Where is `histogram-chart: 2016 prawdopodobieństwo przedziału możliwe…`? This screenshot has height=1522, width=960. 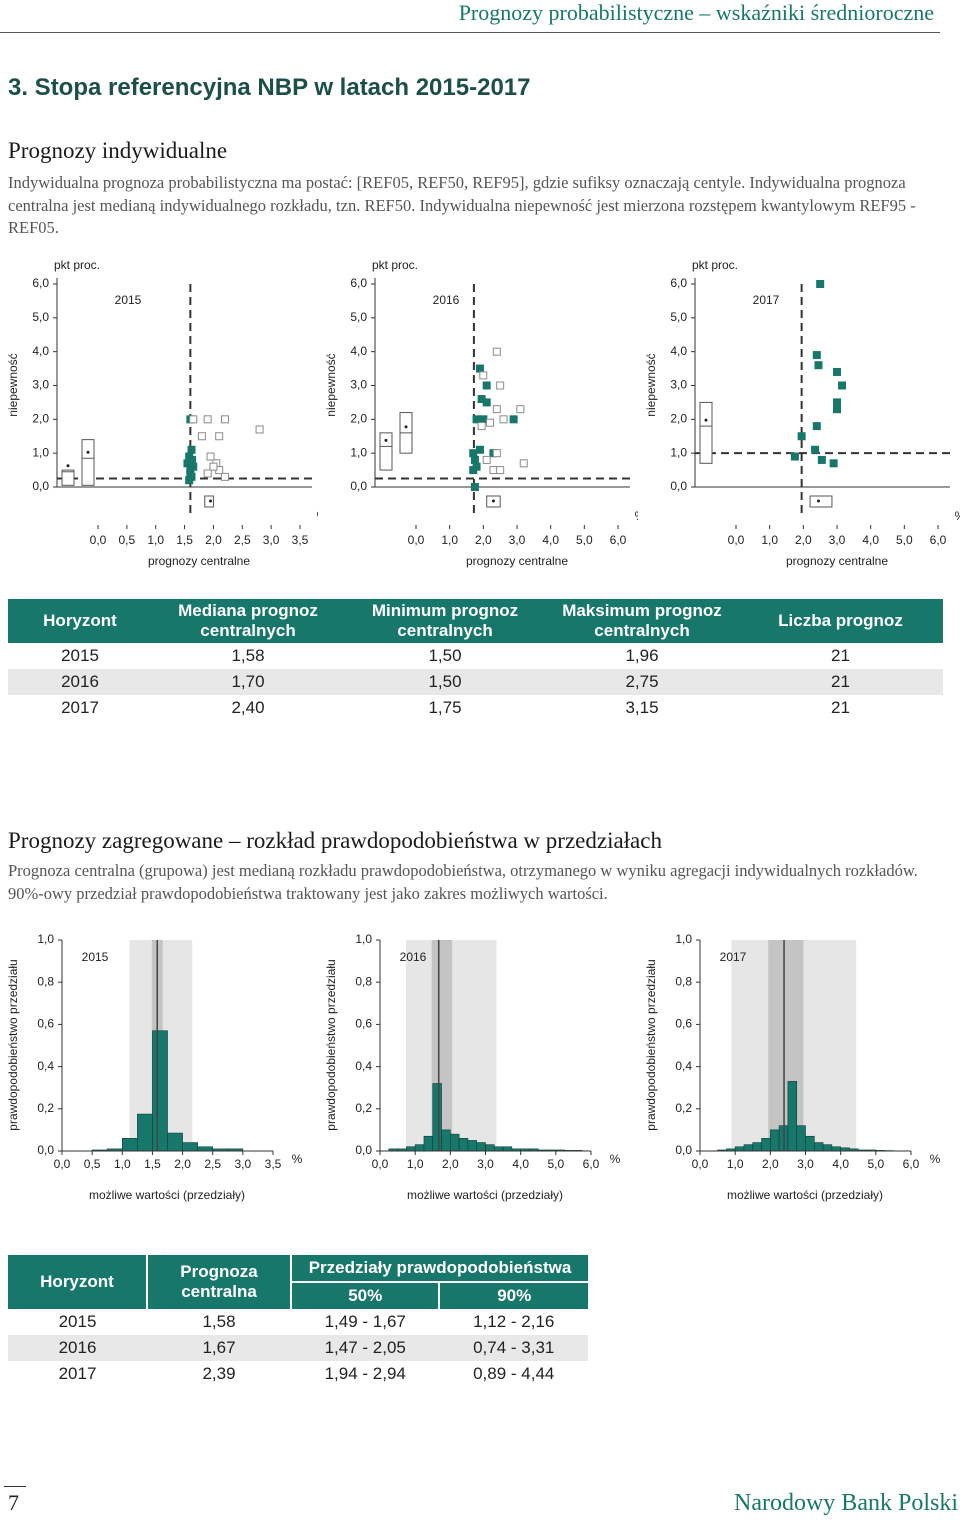 histogram-chart: 2016 prawdopodobieństwo przedziału możliwe… is located at coordinates (472, 1067).